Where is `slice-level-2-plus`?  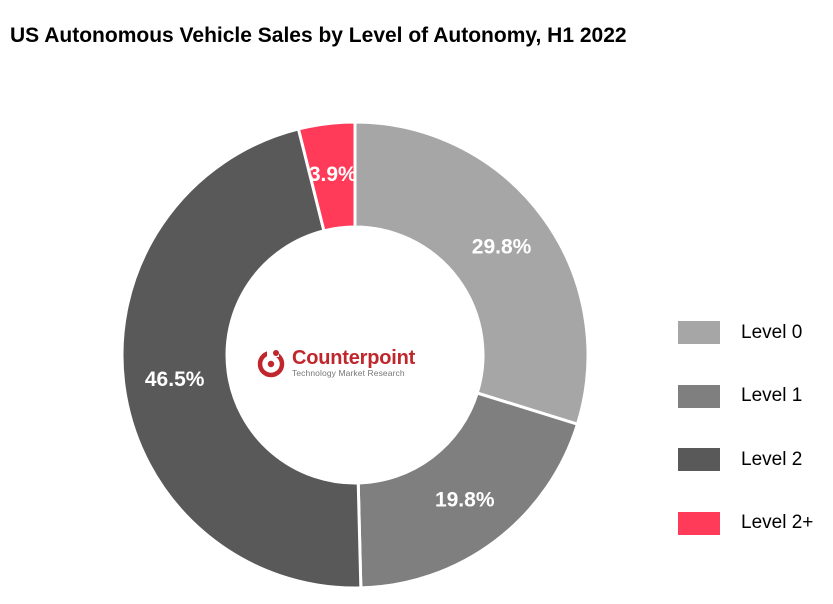 slice-level-2-plus is located at coordinates (326, 176).